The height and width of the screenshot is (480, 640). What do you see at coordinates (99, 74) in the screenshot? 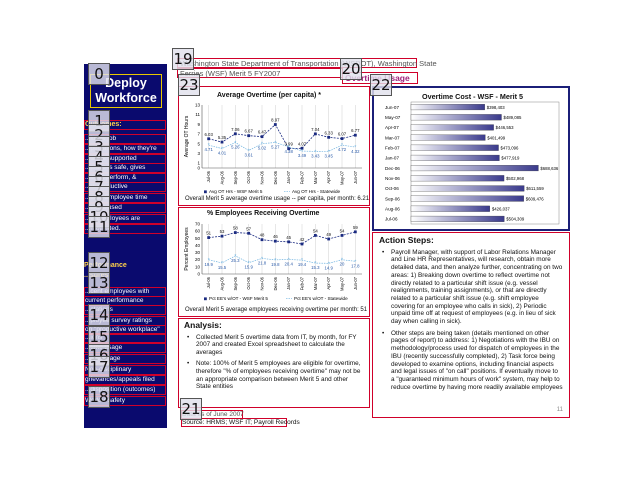
I see `element-tag: 0` at bounding box center [99, 74].